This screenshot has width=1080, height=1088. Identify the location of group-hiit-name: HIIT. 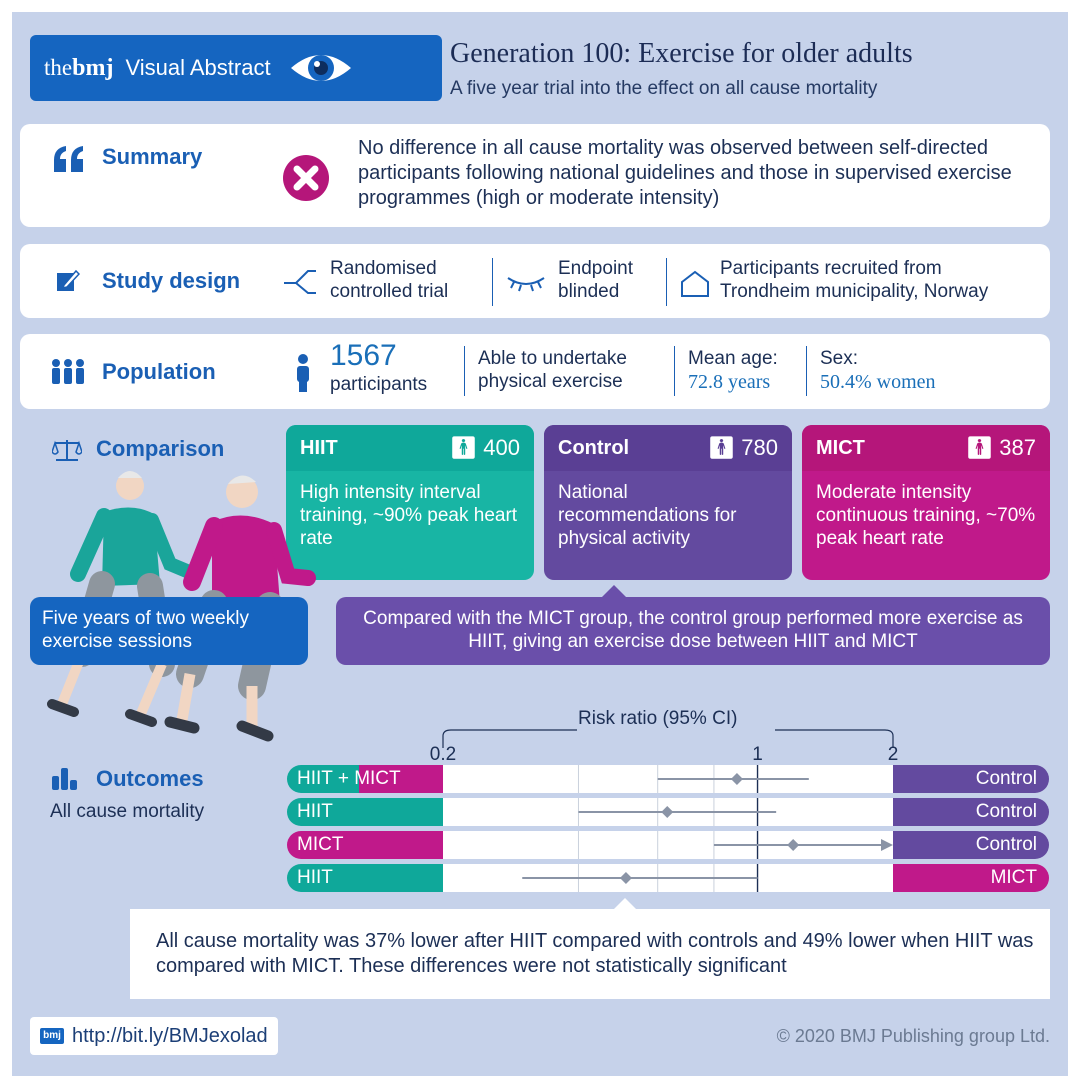
(319, 447).